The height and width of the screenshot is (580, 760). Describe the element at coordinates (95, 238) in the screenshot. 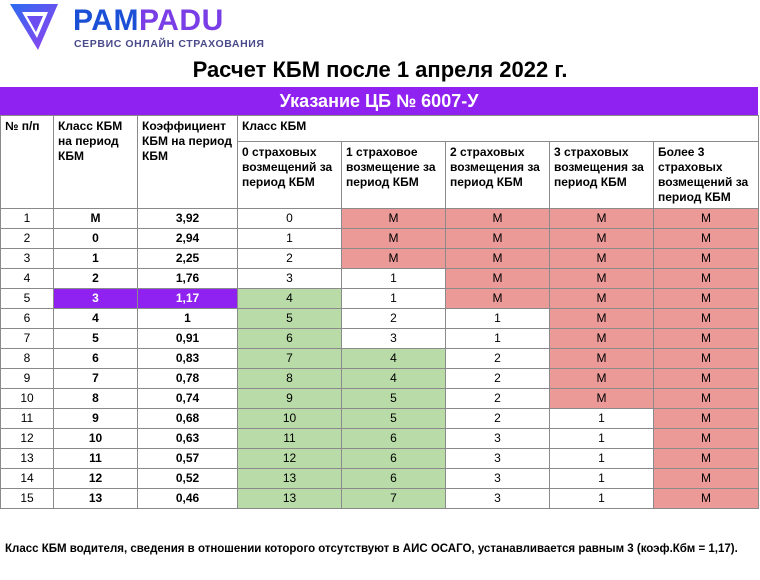

I see `class-period-cell: 0` at that location.